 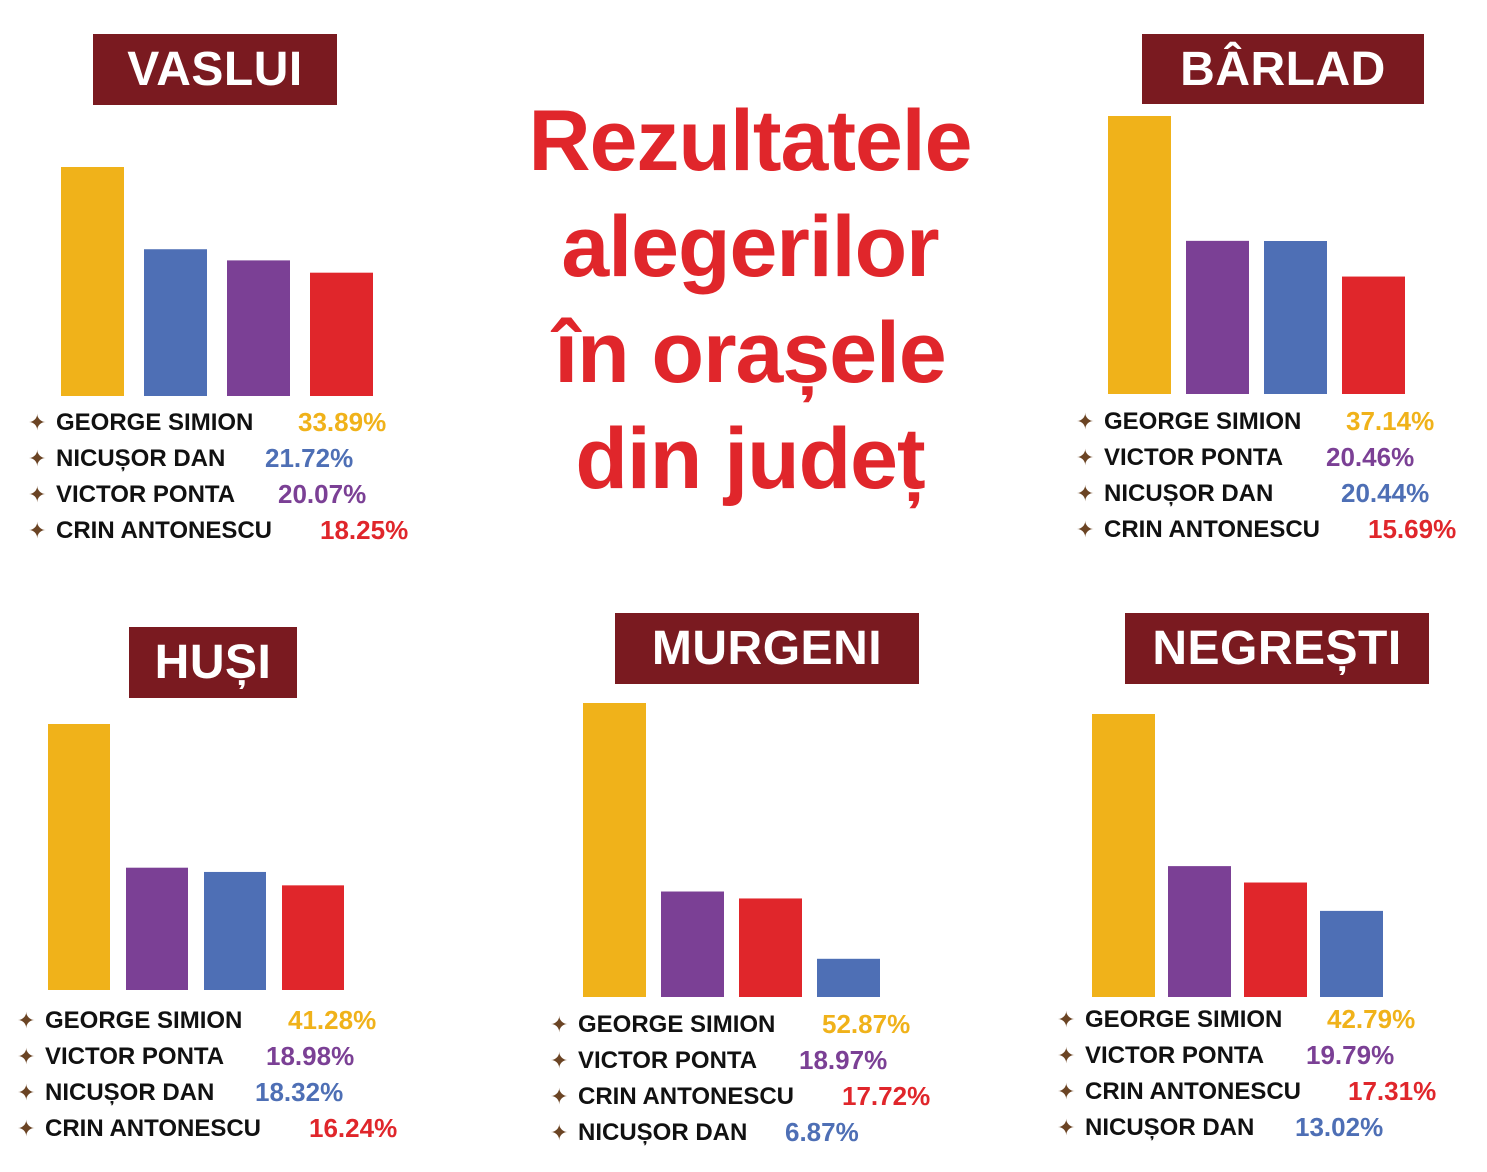 I want to click on city-title-negresti: NEGREȘTI, so click(x=1277, y=648).